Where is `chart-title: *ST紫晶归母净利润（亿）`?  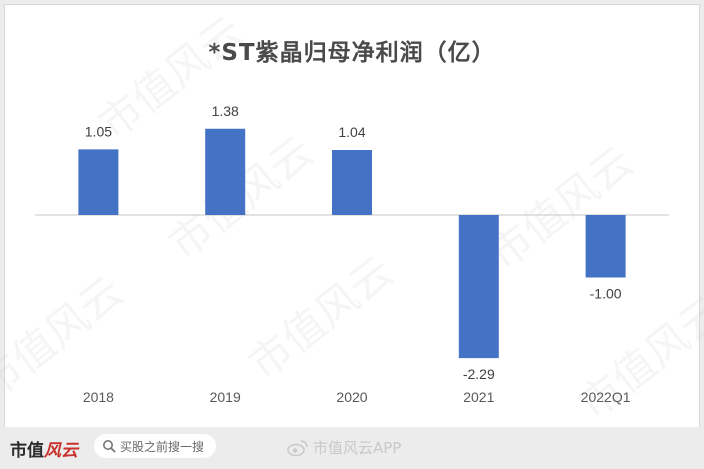
chart-title: *ST紫晶归母净利润（亿） is located at coordinates (352, 53).